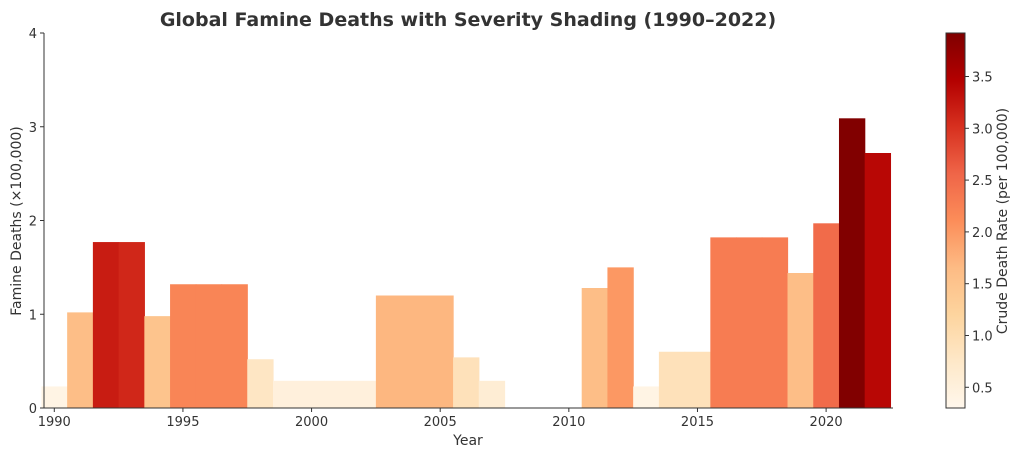  What do you see at coordinates (33, 222) in the screenshot?
I see `y-tick-label: 2` at bounding box center [33, 222].